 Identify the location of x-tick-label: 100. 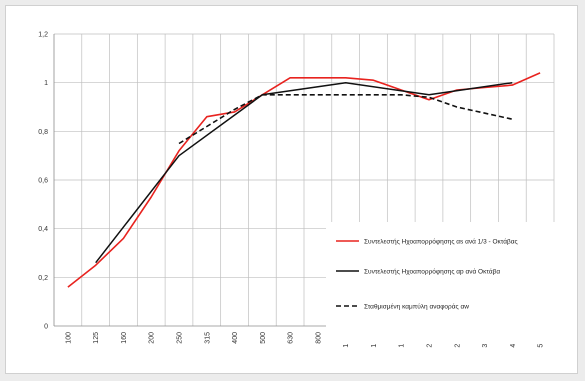
(68, 338).